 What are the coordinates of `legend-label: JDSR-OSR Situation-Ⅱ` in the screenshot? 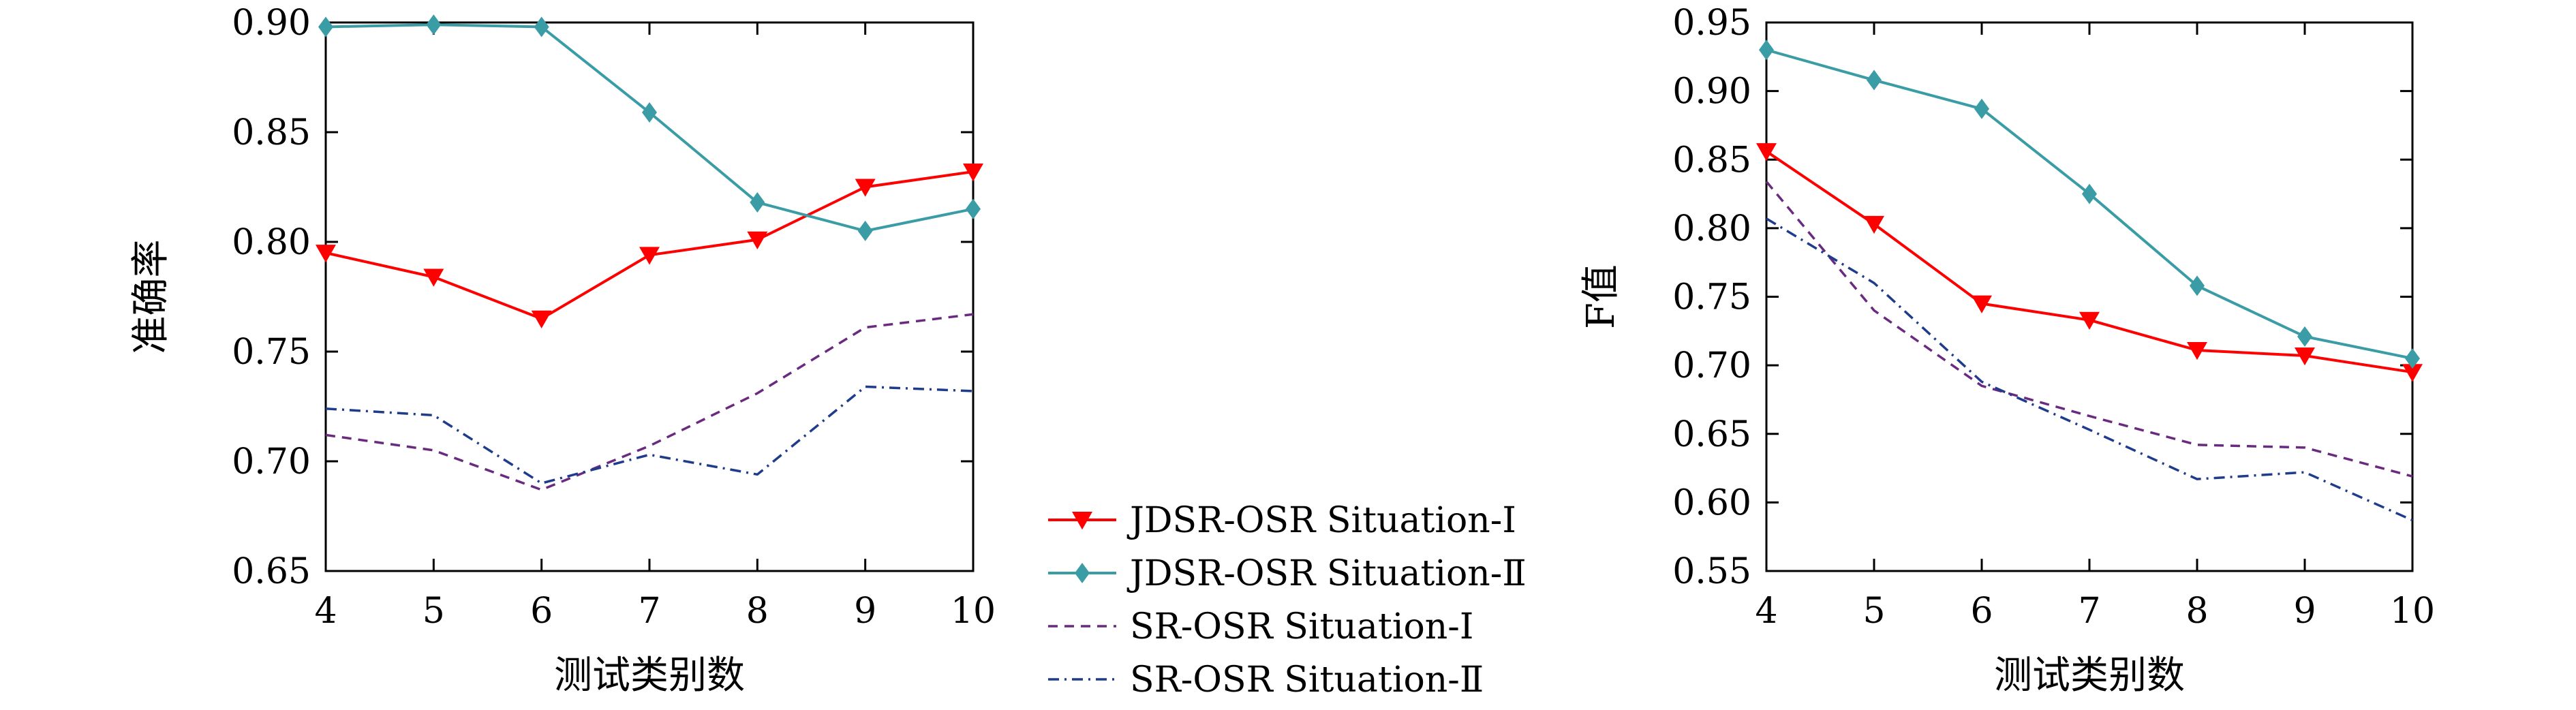 It's located at (1326, 574).